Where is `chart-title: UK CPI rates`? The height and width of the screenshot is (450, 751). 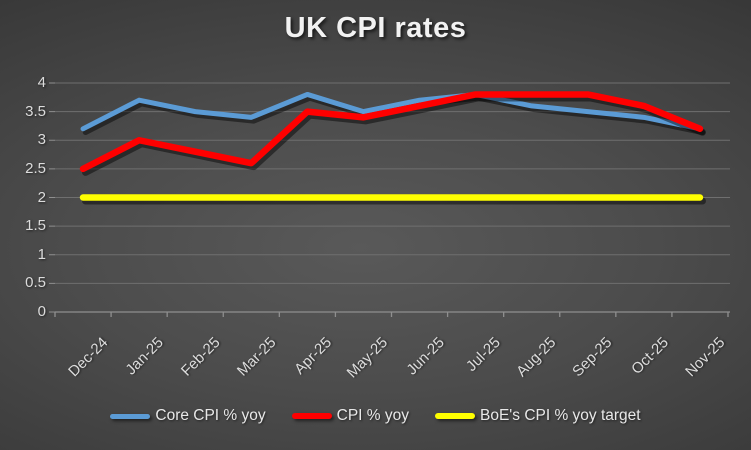 chart-title: UK CPI rates is located at coordinates (375, 28).